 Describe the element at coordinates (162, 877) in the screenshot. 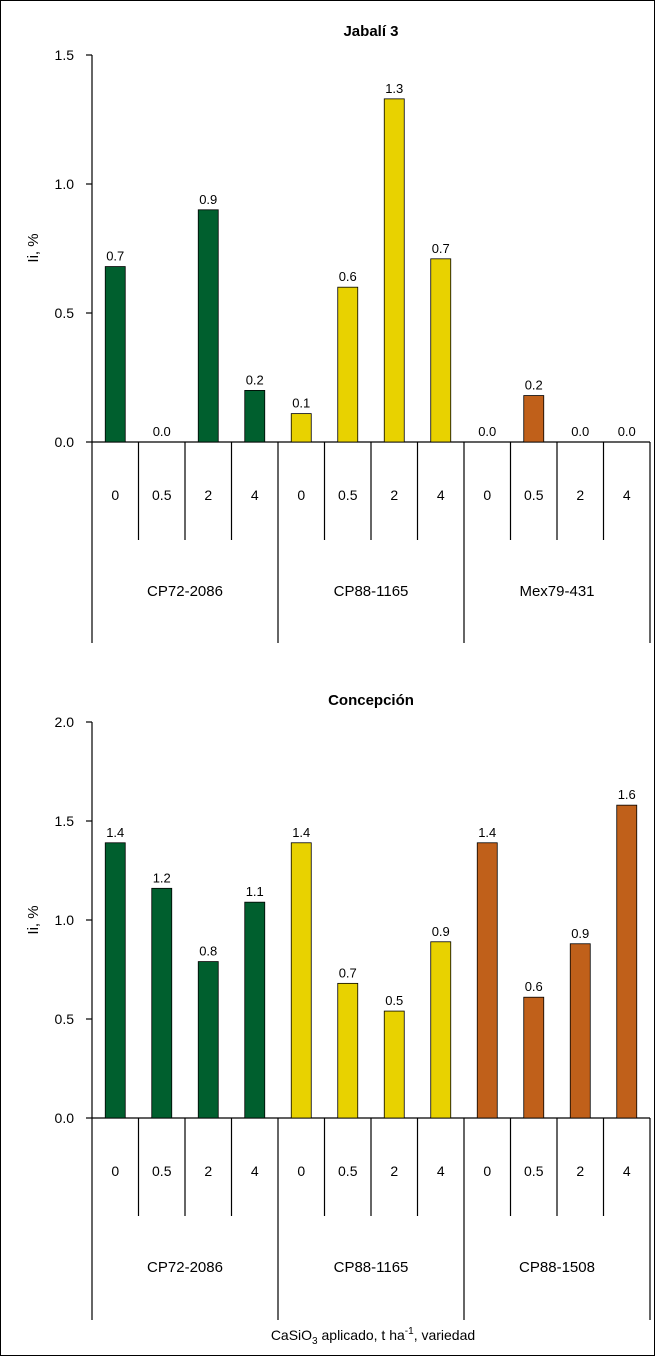

I see `data-label: 1.2` at that location.